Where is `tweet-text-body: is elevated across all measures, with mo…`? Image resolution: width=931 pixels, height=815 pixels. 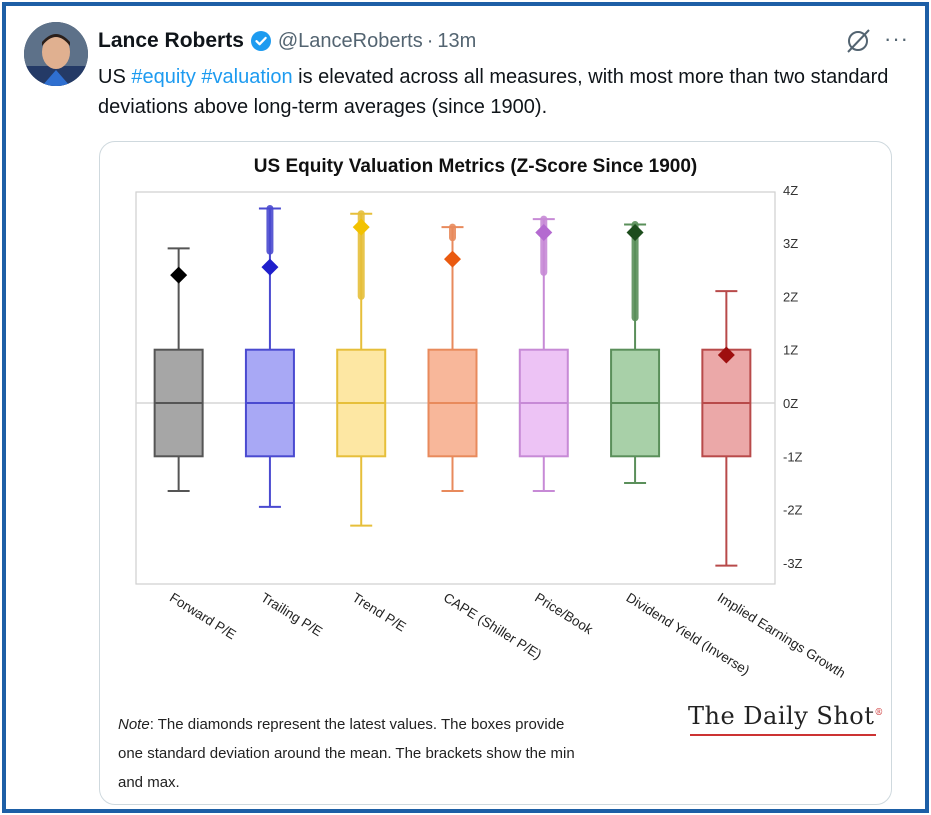
tweet-text-body: is elevated across all measures, with mo… is located at coordinates (493, 92).